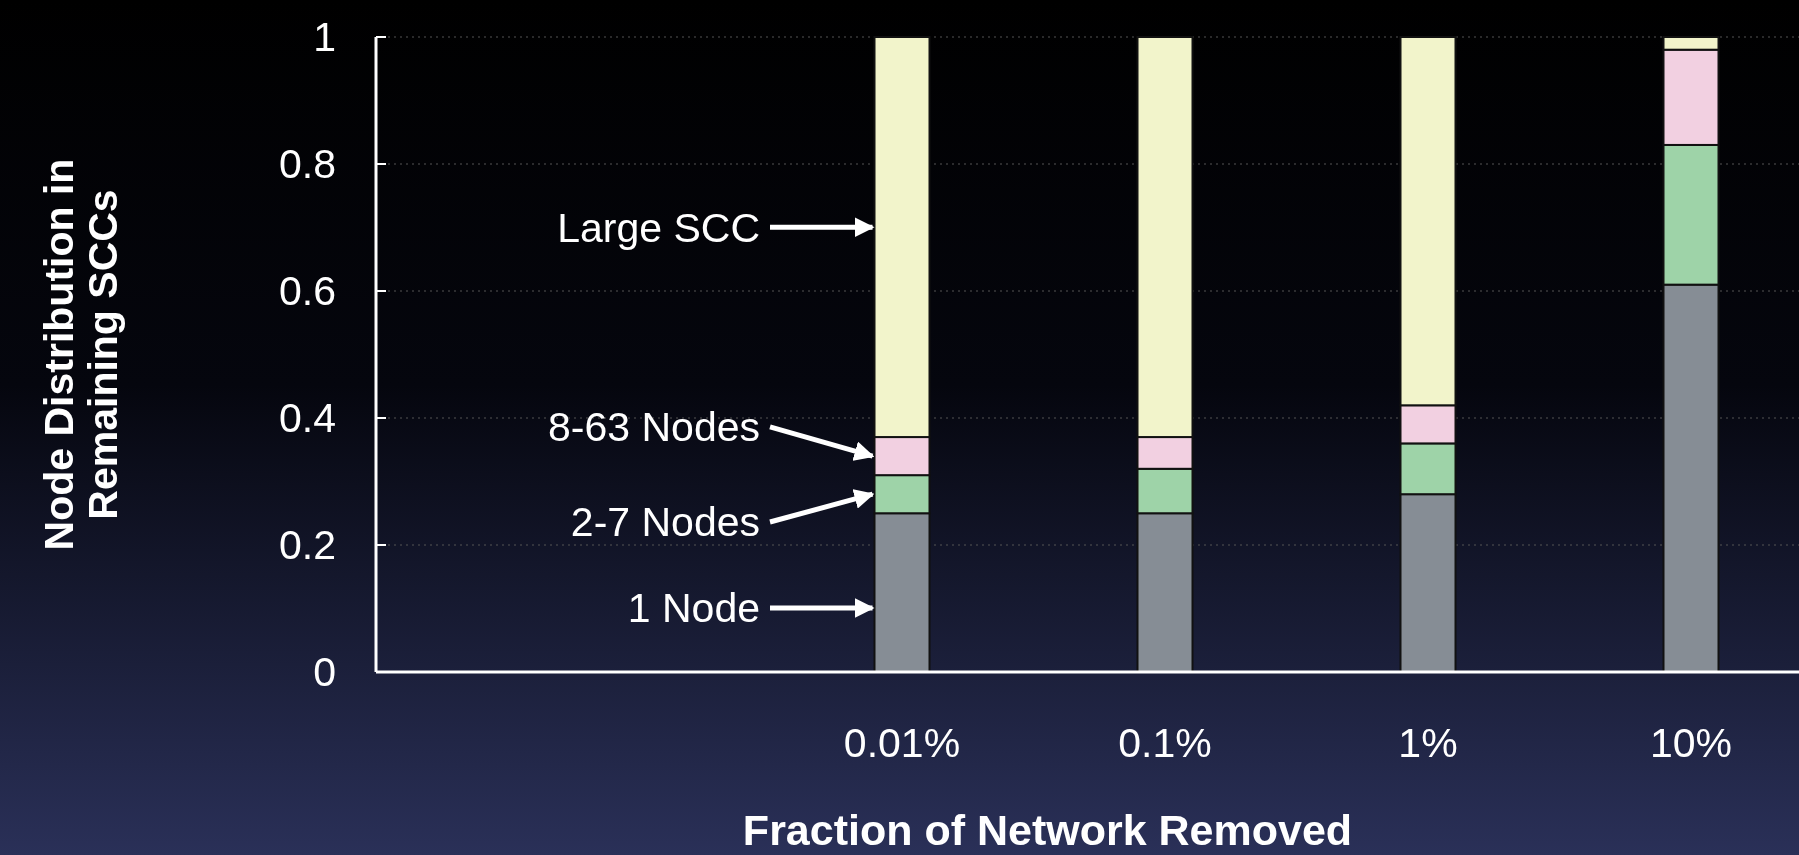  What do you see at coordinates (307, 291) in the screenshot?
I see `y-tick-label: 0.6` at bounding box center [307, 291].